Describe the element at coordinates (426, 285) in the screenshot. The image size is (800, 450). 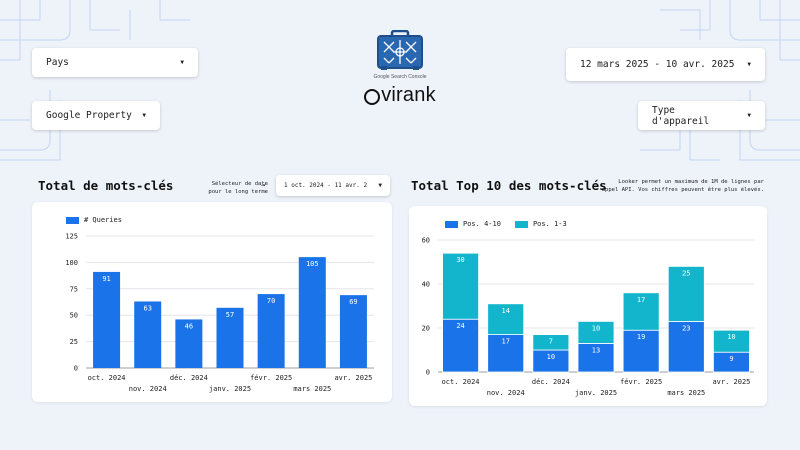
I see `y-tick-label: 40` at that location.